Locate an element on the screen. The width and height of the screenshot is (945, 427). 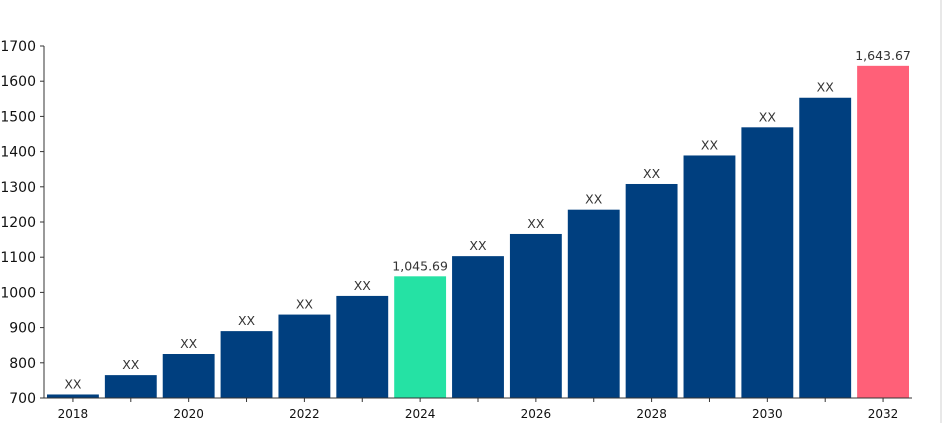
bar-2028 is located at coordinates (651, 290).